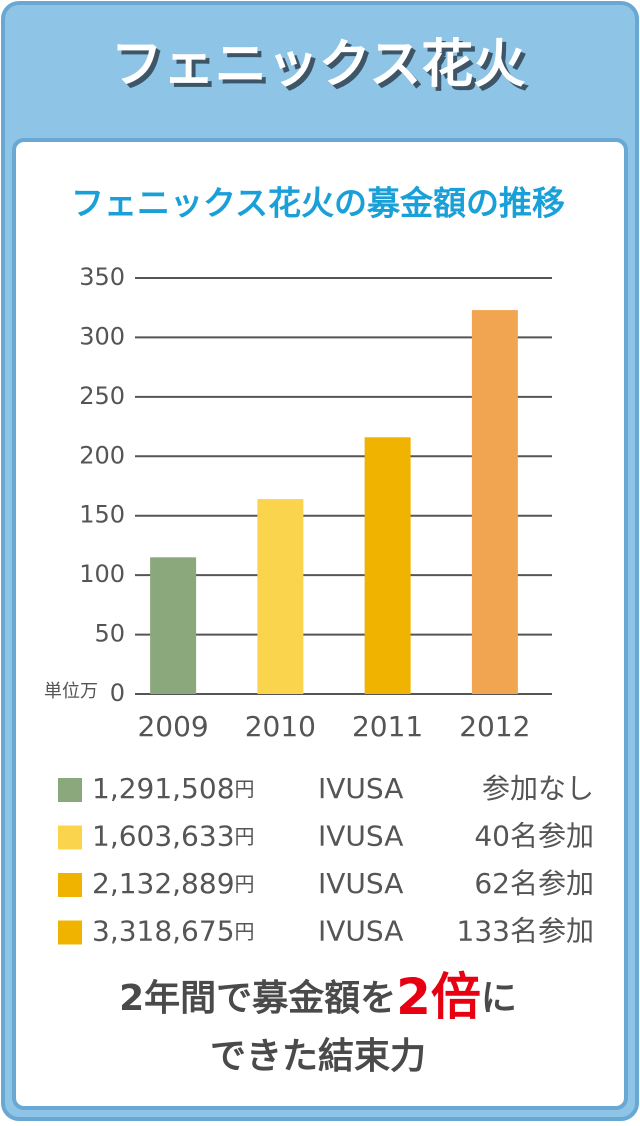 The image size is (640, 1126). I want to click on header-title: フェニックス花火, so click(318, 65).